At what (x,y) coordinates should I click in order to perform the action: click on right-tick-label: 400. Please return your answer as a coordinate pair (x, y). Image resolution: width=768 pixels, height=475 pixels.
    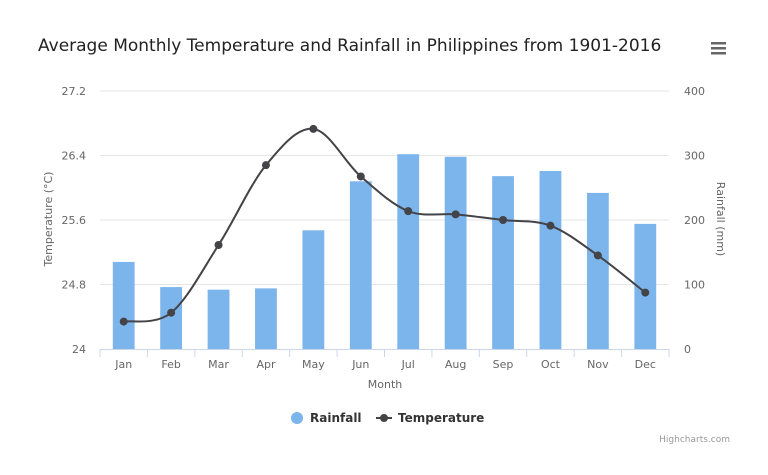
    Looking at the image, I should click on (694, 91).